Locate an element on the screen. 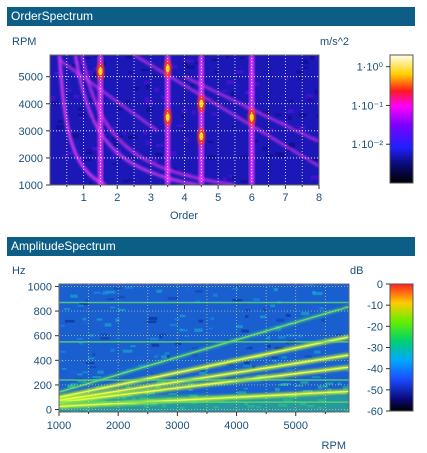  order-y-tick-label: 5000 is located at coordinates (31, 78).